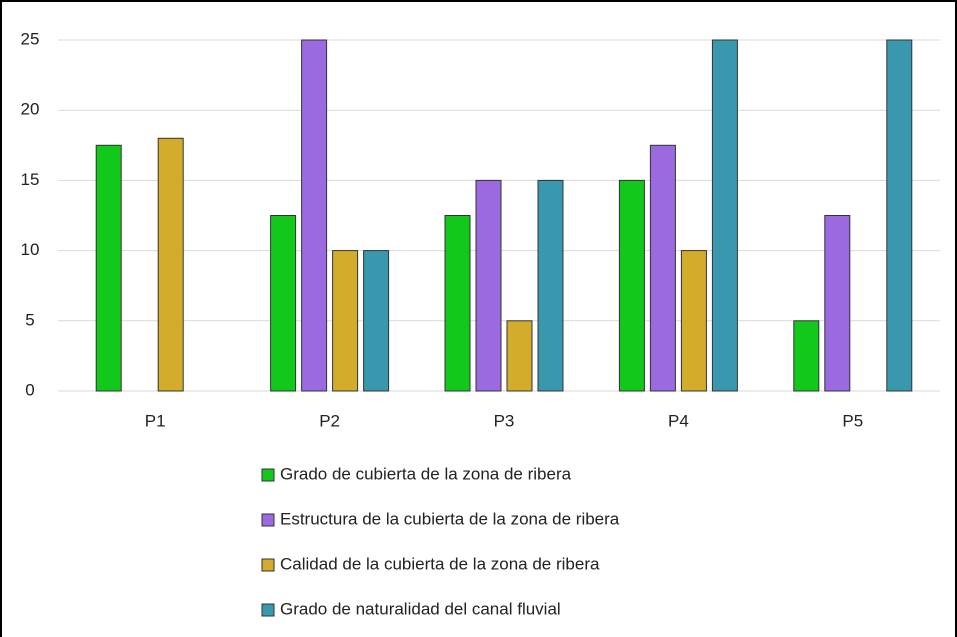 The image size is (957, 637). What do you see at coordinates (678, 420) in the screenshot?
I see `x-tick-label: P4` at bounding box center [678, 420].